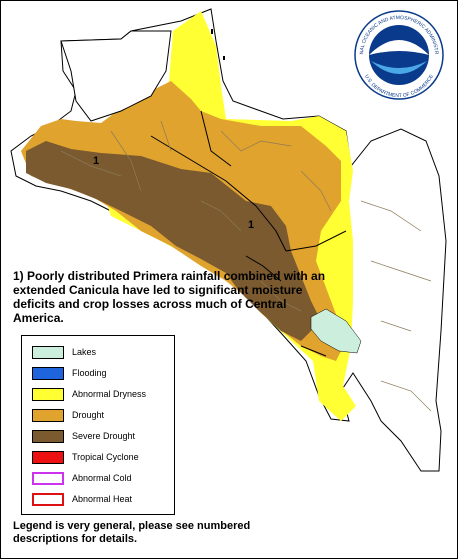 Image resolution: width=458 pixels, height=559 pixels. Describe the element at coordinates (102, 478) in the screenshot. I see `legend-label: Abnormal Cold` at that location.